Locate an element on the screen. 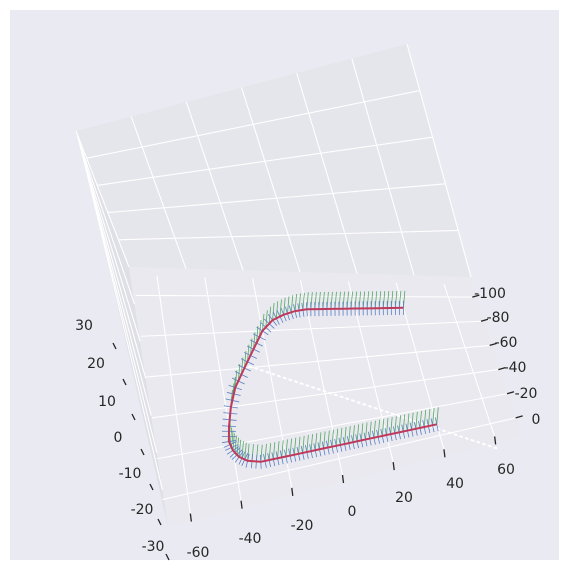  path-line is located at coordinates (332, 384).